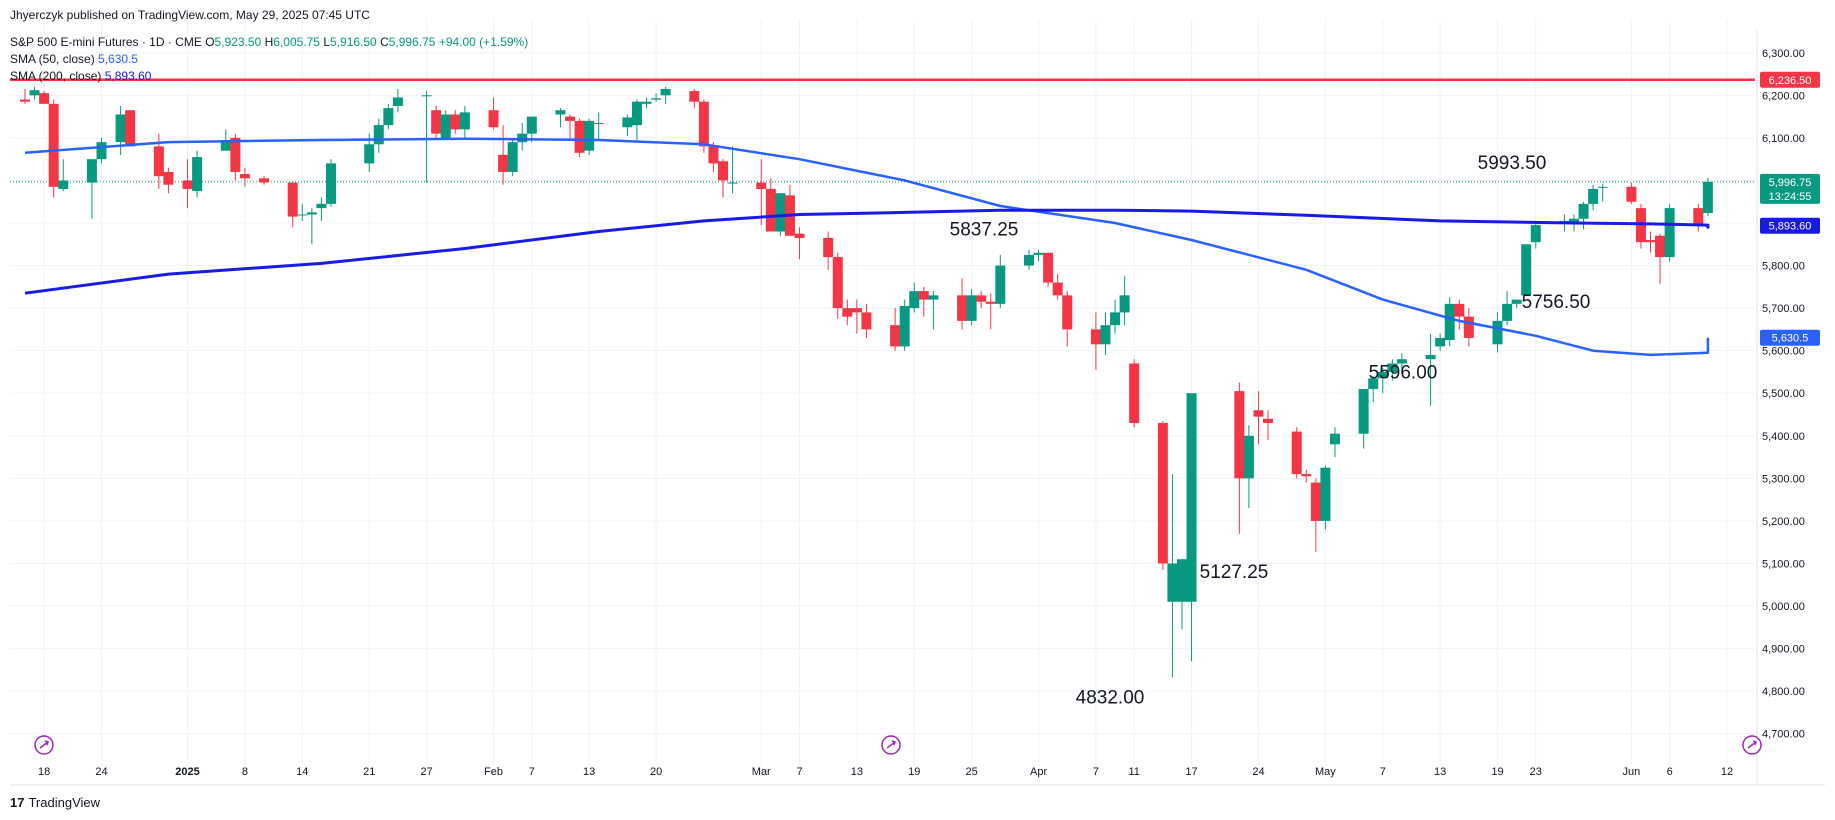 Image resolution: width=1835 pixels, height=820 pixels. Describe the element at coordinates (55, 802) in the screenshot. I see `tradingview-logo: 17 TradingView` at that location.